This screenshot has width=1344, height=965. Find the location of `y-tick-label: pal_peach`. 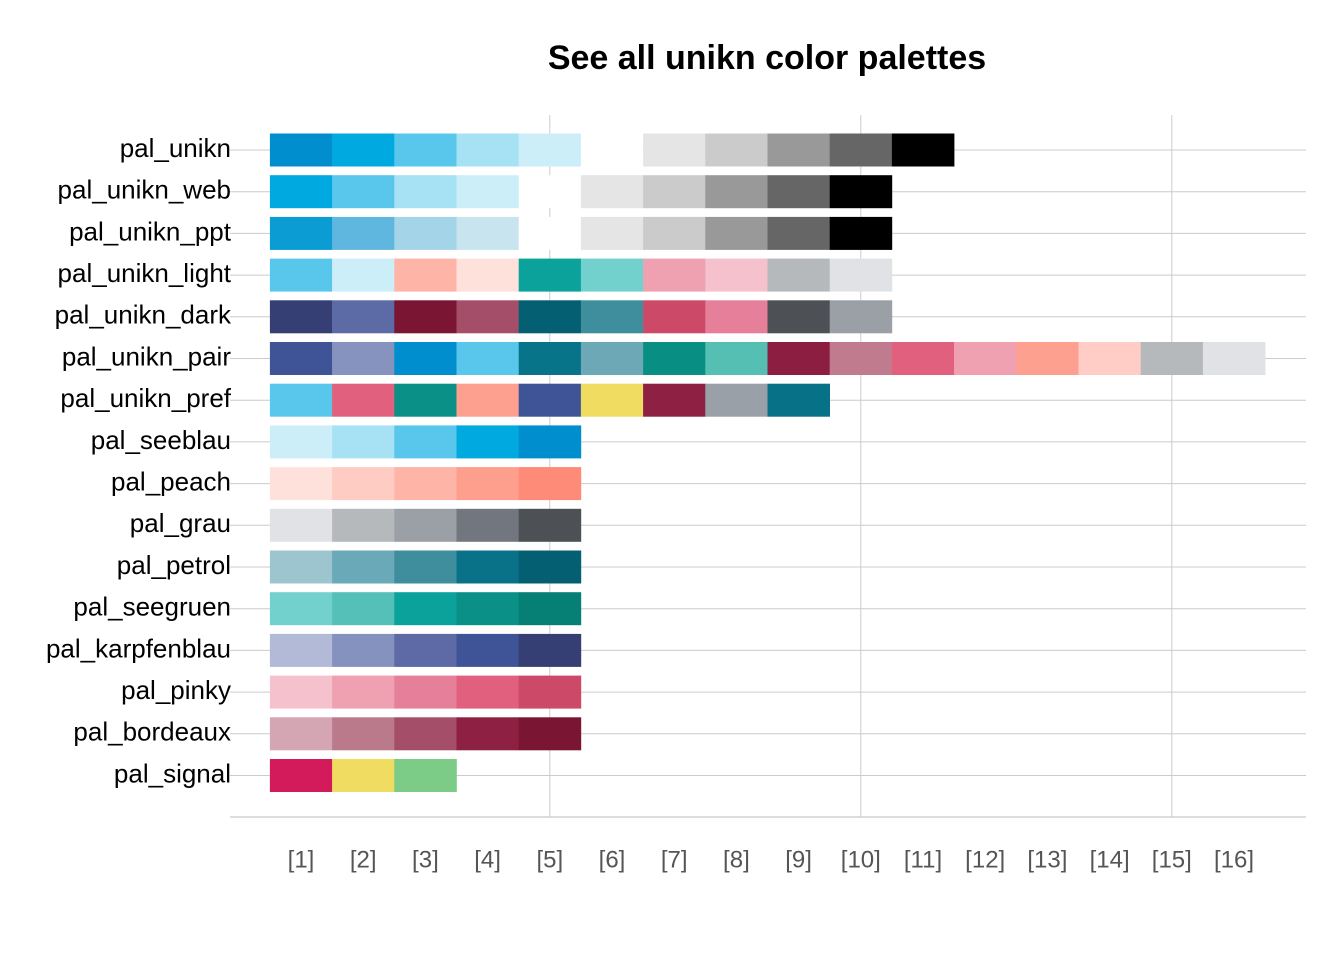

y-tick-label: pal_peach is located at coordinates (171, 481).